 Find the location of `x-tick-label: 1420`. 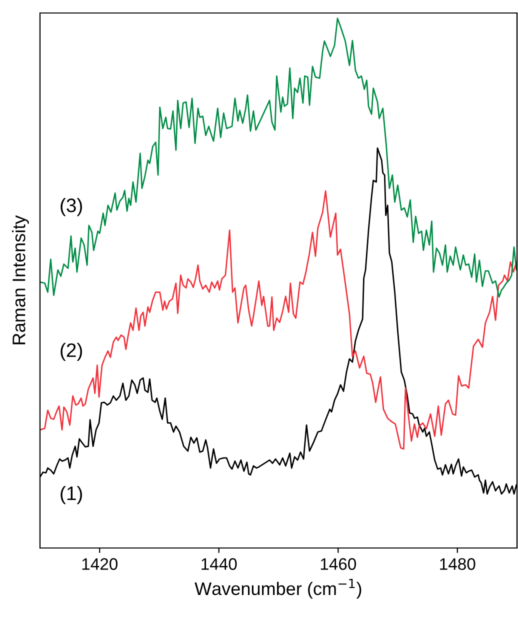

x-tick-label: 1420 is located at coordinates (100, 564).